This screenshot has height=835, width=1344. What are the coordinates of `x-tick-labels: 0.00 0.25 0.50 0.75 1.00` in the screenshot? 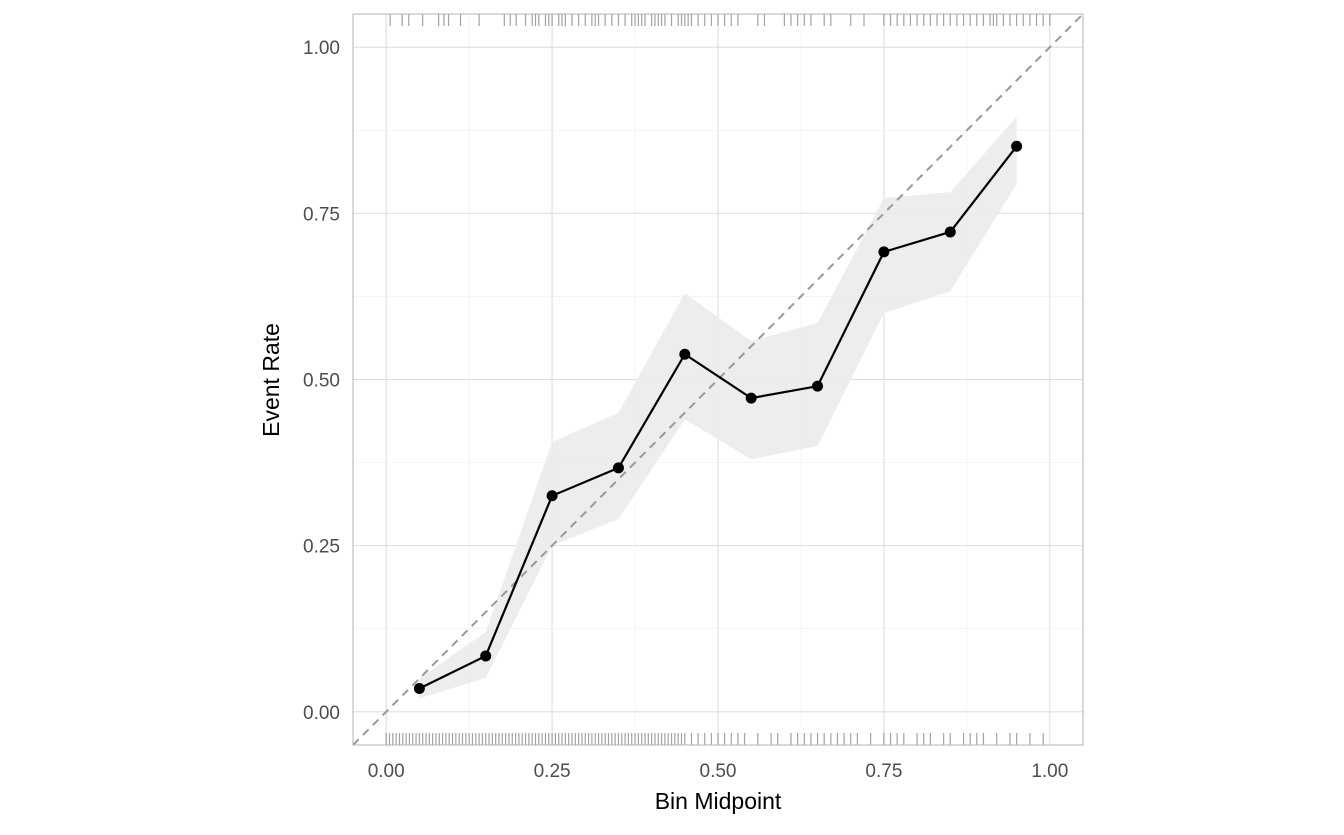 It's located at (718, 771).